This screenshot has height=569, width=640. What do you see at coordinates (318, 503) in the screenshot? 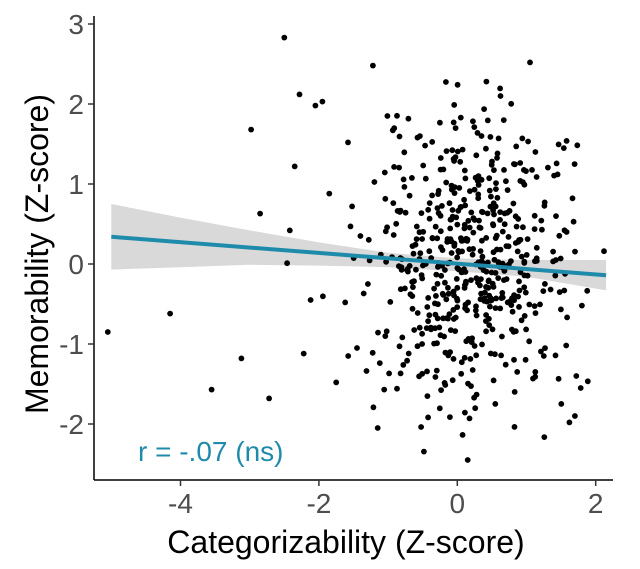
I see `x-tick-label: -2` at bounding box center [318, 503].